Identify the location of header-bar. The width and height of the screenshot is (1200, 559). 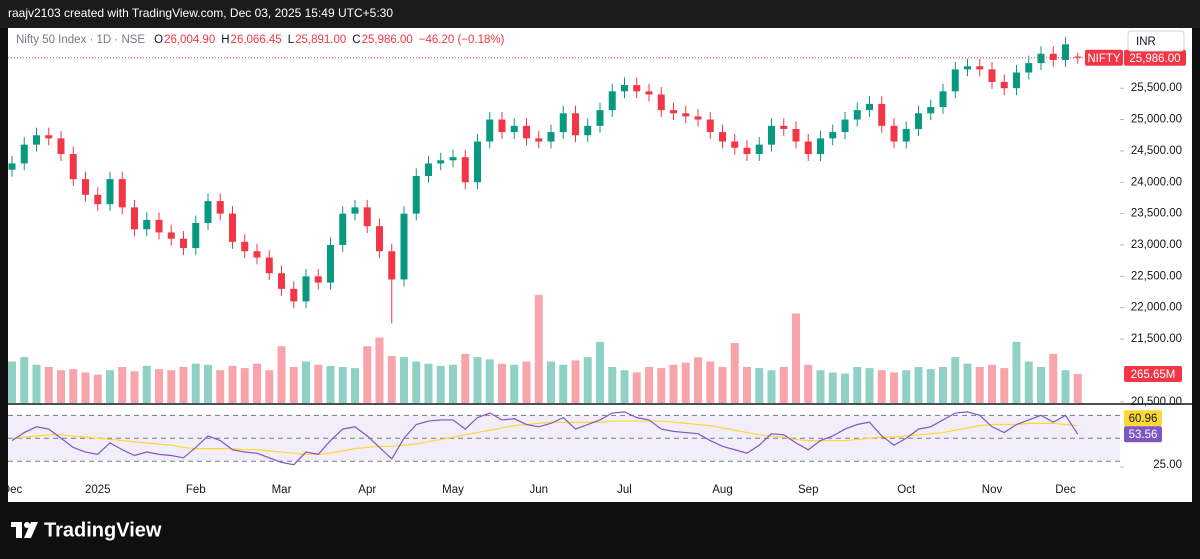
(600, 14).